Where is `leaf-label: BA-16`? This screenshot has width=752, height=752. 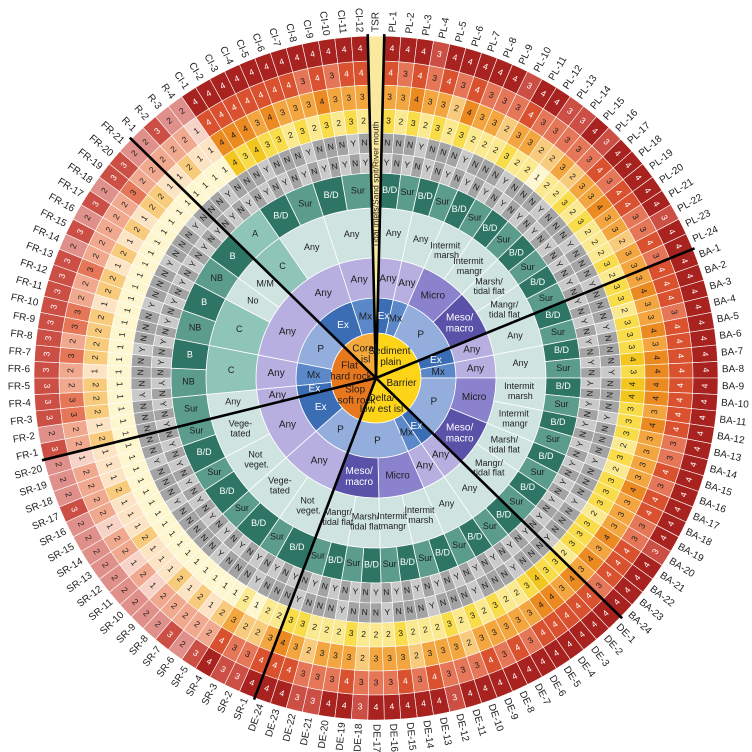
leaf-label: BA-16 is located at coordinates (713, 506).